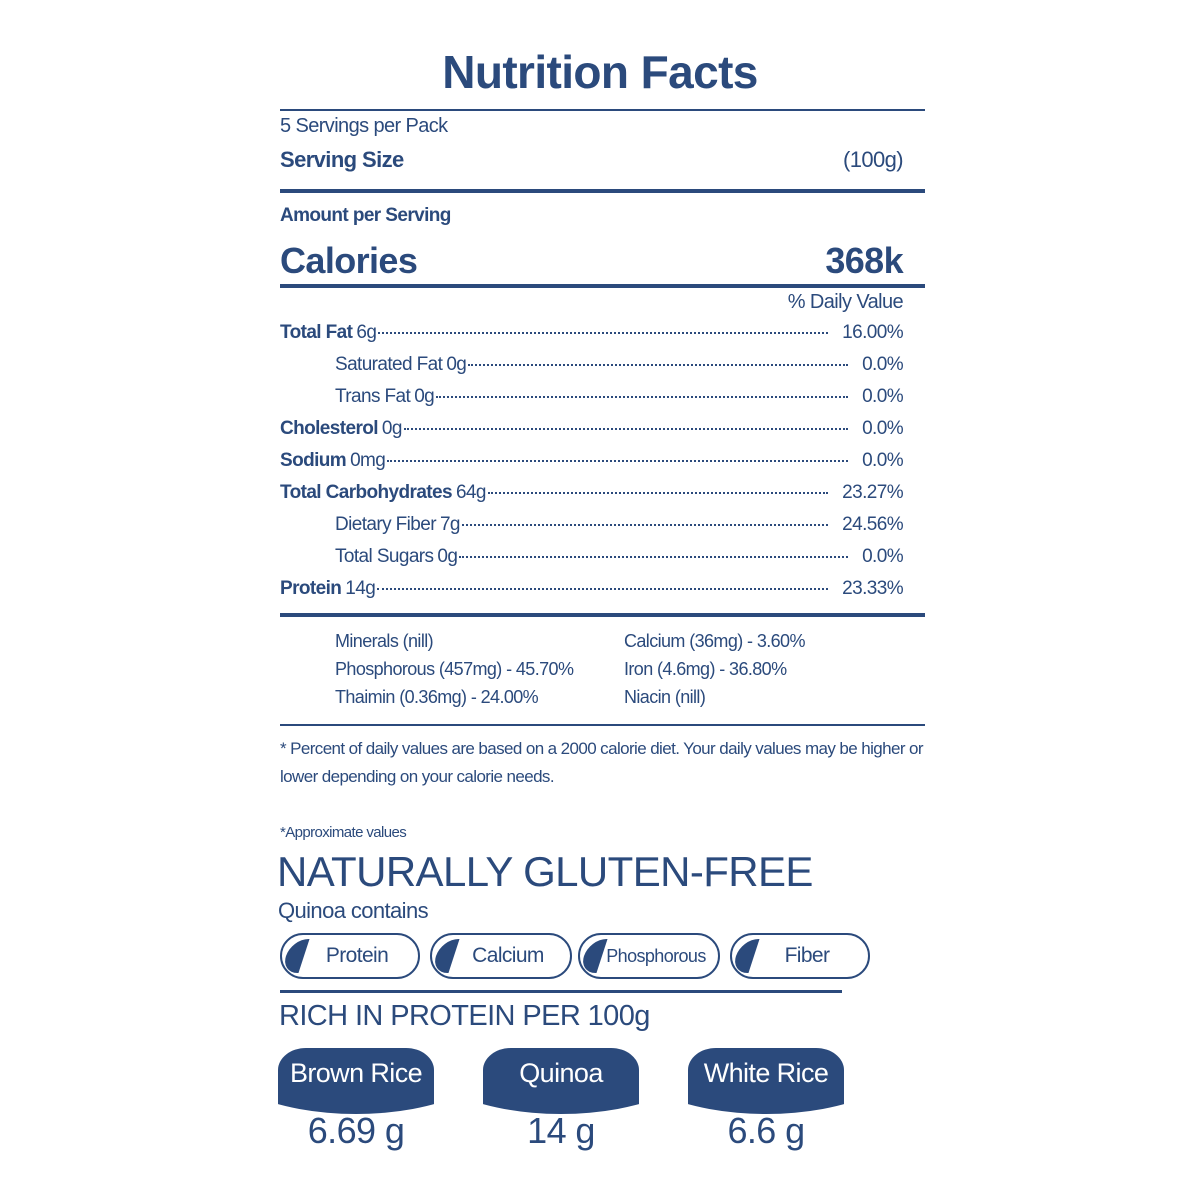 This screenshot has width=1200, height=1200. Describe the element at coordinates (342, 159) in the screenshot. I see `serving-size-label: Serving Size` at that location.